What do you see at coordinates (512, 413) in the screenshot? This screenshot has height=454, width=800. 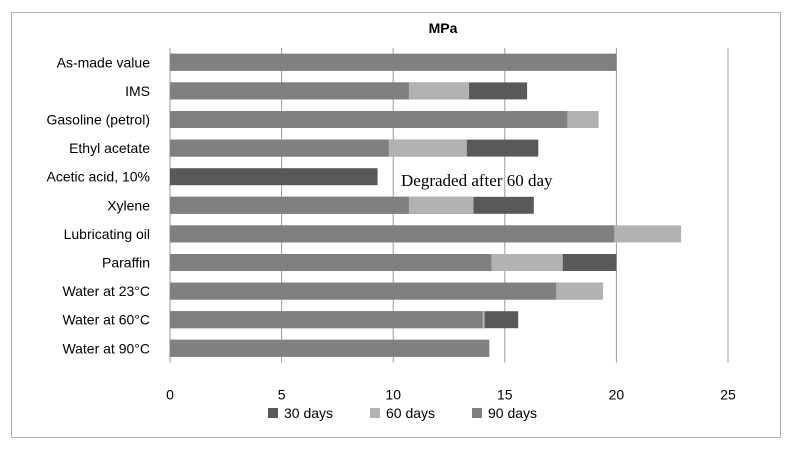 I see `legend-label: 90 days` at bounding box center [512, 413].